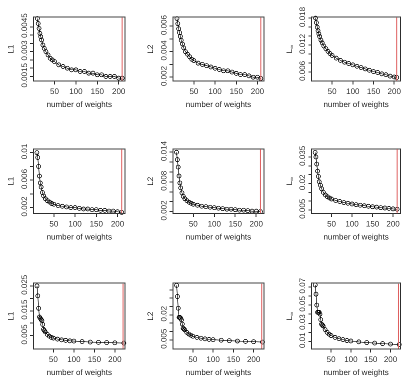 The height and width of the screenshot is (387, 410). What do you see at coordinates (11, 49) in the screenshot?
I see `y-axis-title: L1` at bounding box center [11, 49].